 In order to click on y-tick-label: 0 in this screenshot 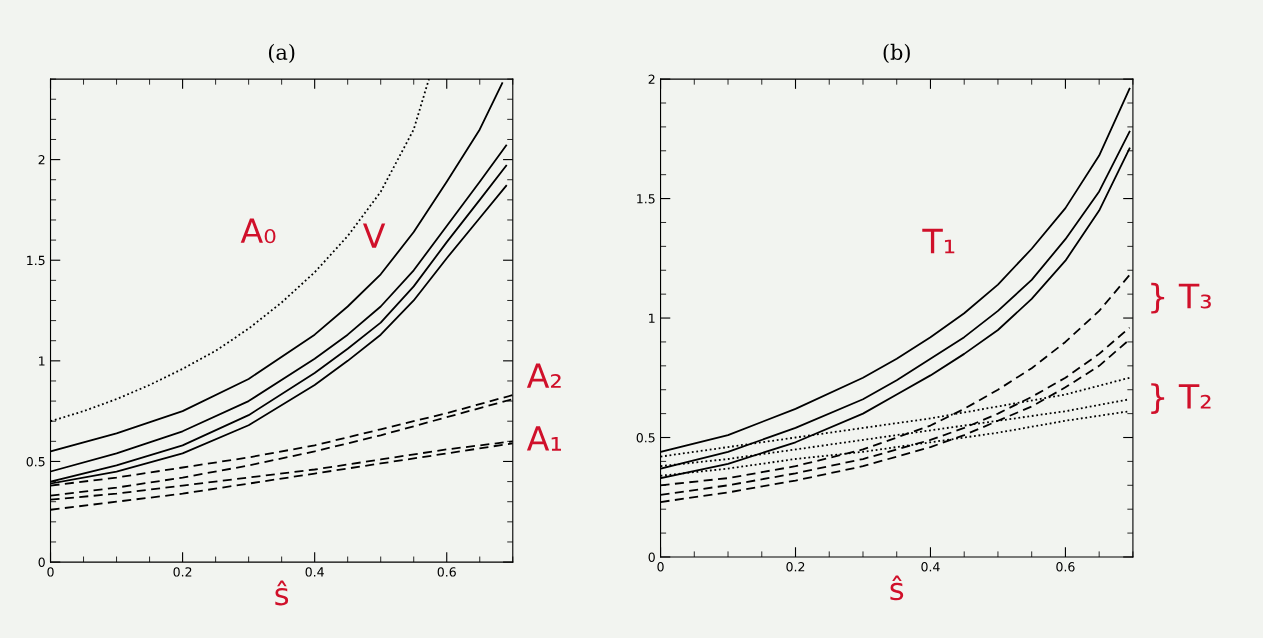, I will do `click(651, 557)`.